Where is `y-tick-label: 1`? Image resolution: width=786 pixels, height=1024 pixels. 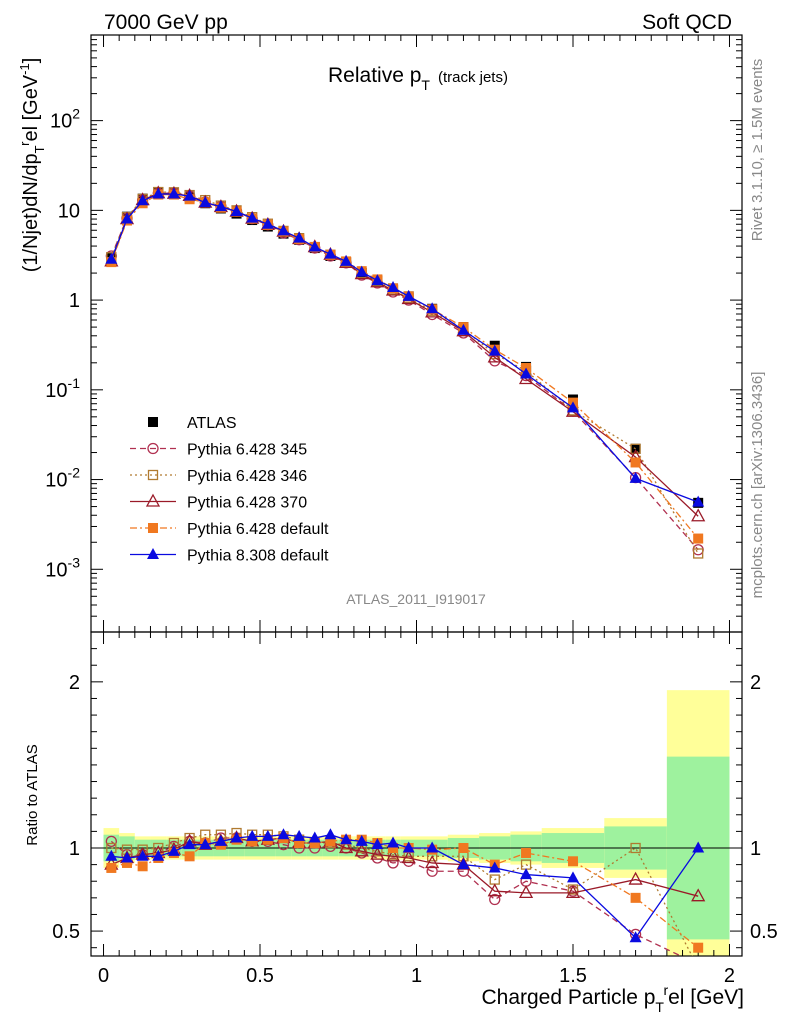 y-tick-label: 1 is located at coordinates (74, 301).